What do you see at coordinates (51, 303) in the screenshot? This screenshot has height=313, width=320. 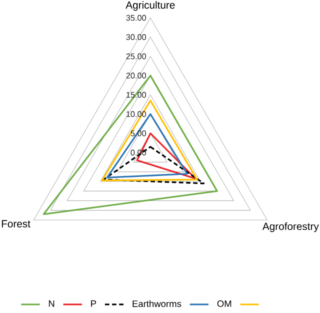 I see `legend-label: N` at bounding box center [51, 303].